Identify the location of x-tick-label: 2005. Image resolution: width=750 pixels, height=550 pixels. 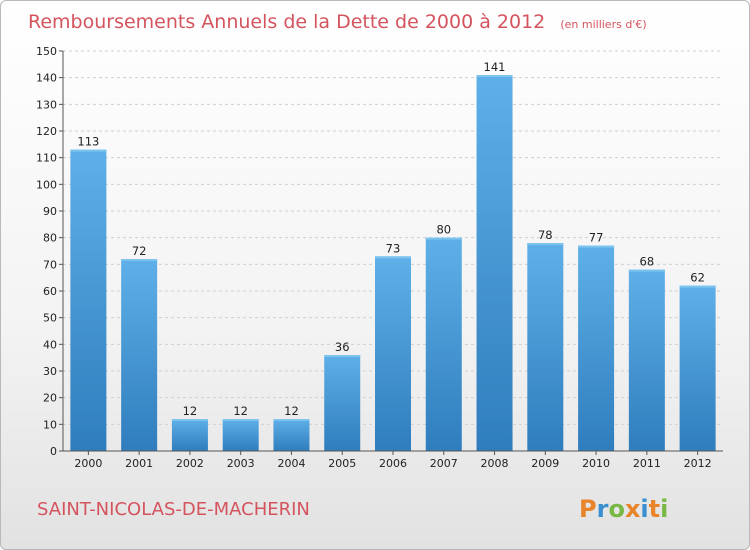
(342, 463).